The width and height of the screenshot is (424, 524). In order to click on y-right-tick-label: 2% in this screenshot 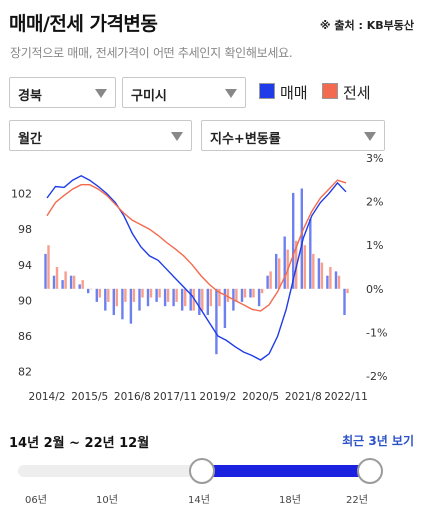, I will do `click(374, 202)`.